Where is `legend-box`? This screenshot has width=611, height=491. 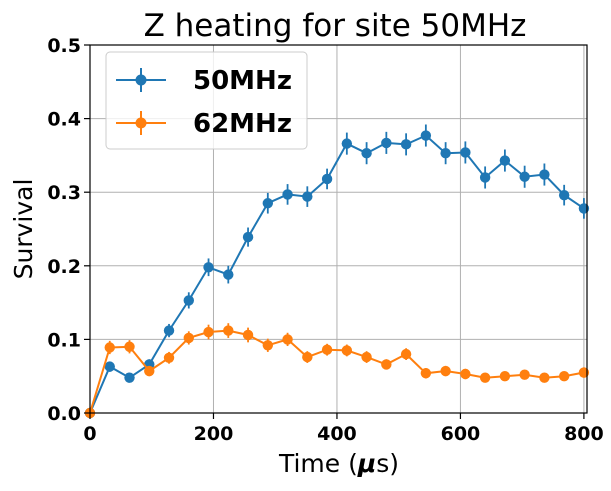
legend-box is located at coordinates (206, 100).